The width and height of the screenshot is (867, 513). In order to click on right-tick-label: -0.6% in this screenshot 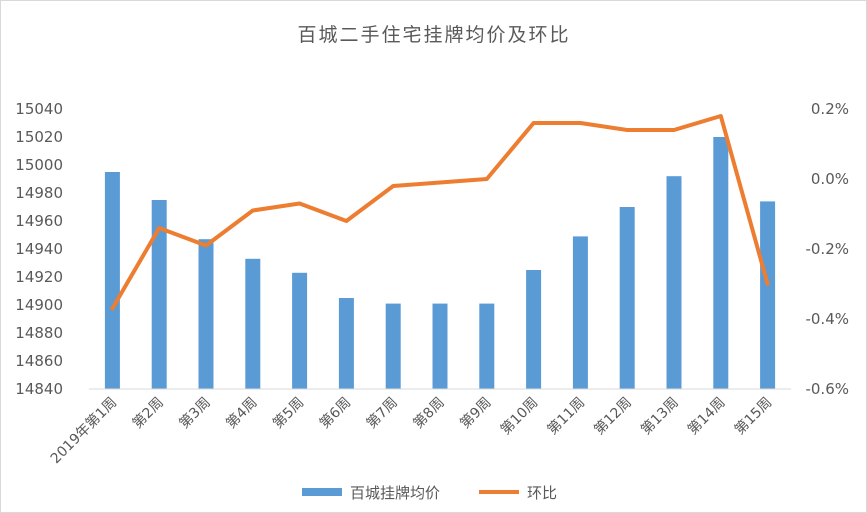, I will do `click(827, 389)`.